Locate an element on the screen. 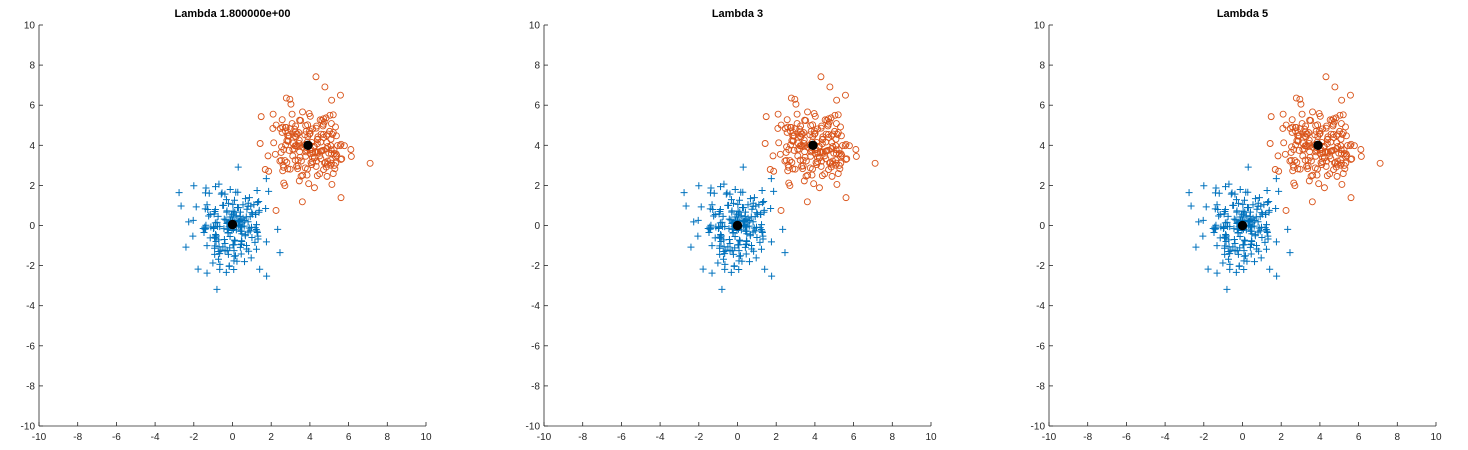  chart-title: Lambda 1.800000e+00 is located at coordinates (233, 14).